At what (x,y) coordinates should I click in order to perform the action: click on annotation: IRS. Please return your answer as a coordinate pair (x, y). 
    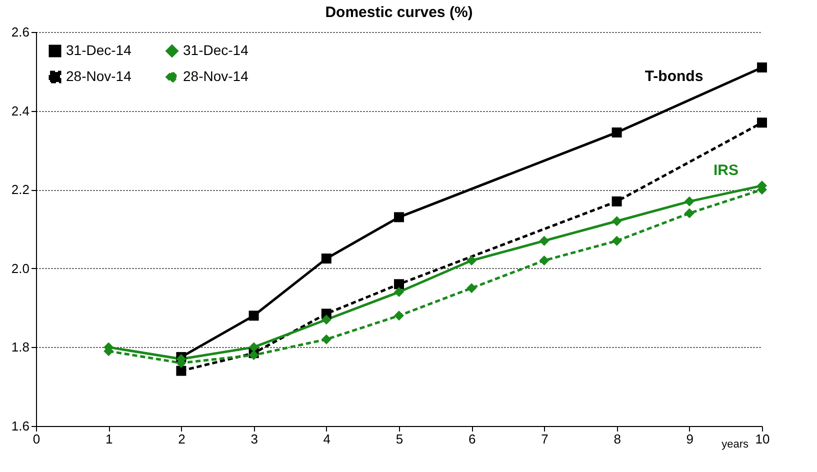
    Looking at the image, I should click on (726, 170).